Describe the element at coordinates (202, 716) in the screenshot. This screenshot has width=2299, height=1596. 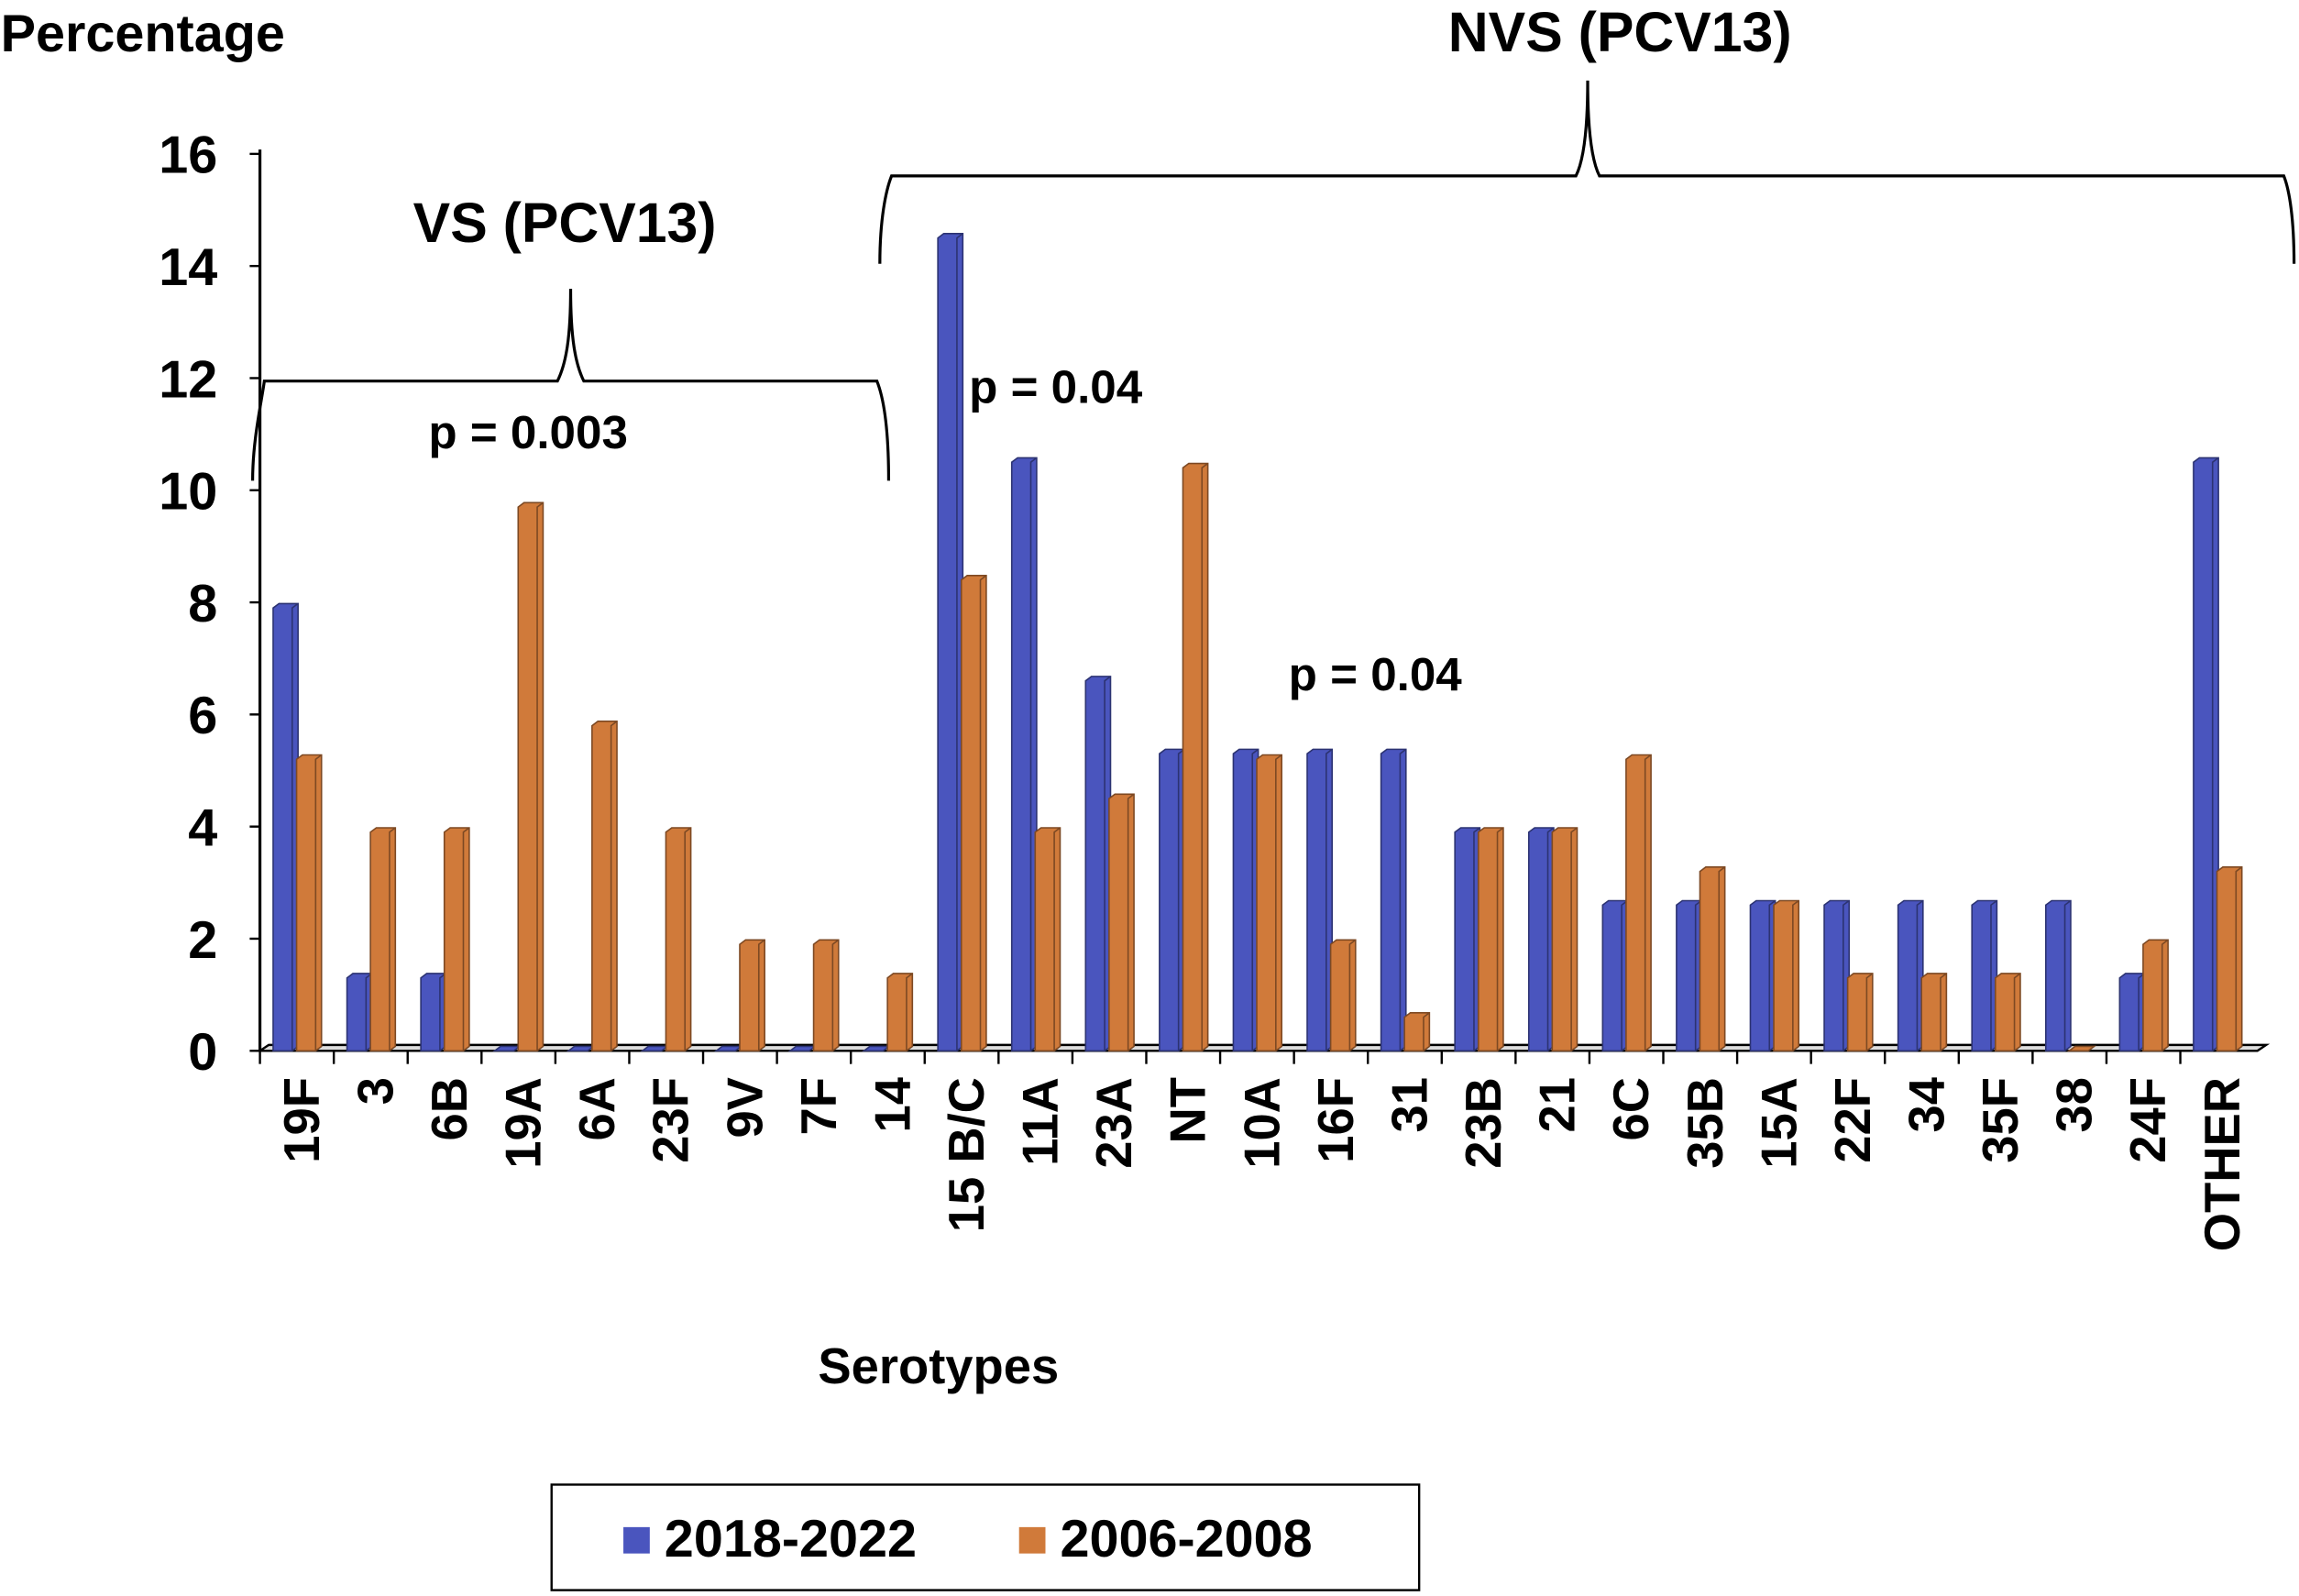
I see `y-tick-label: 6` at that location.